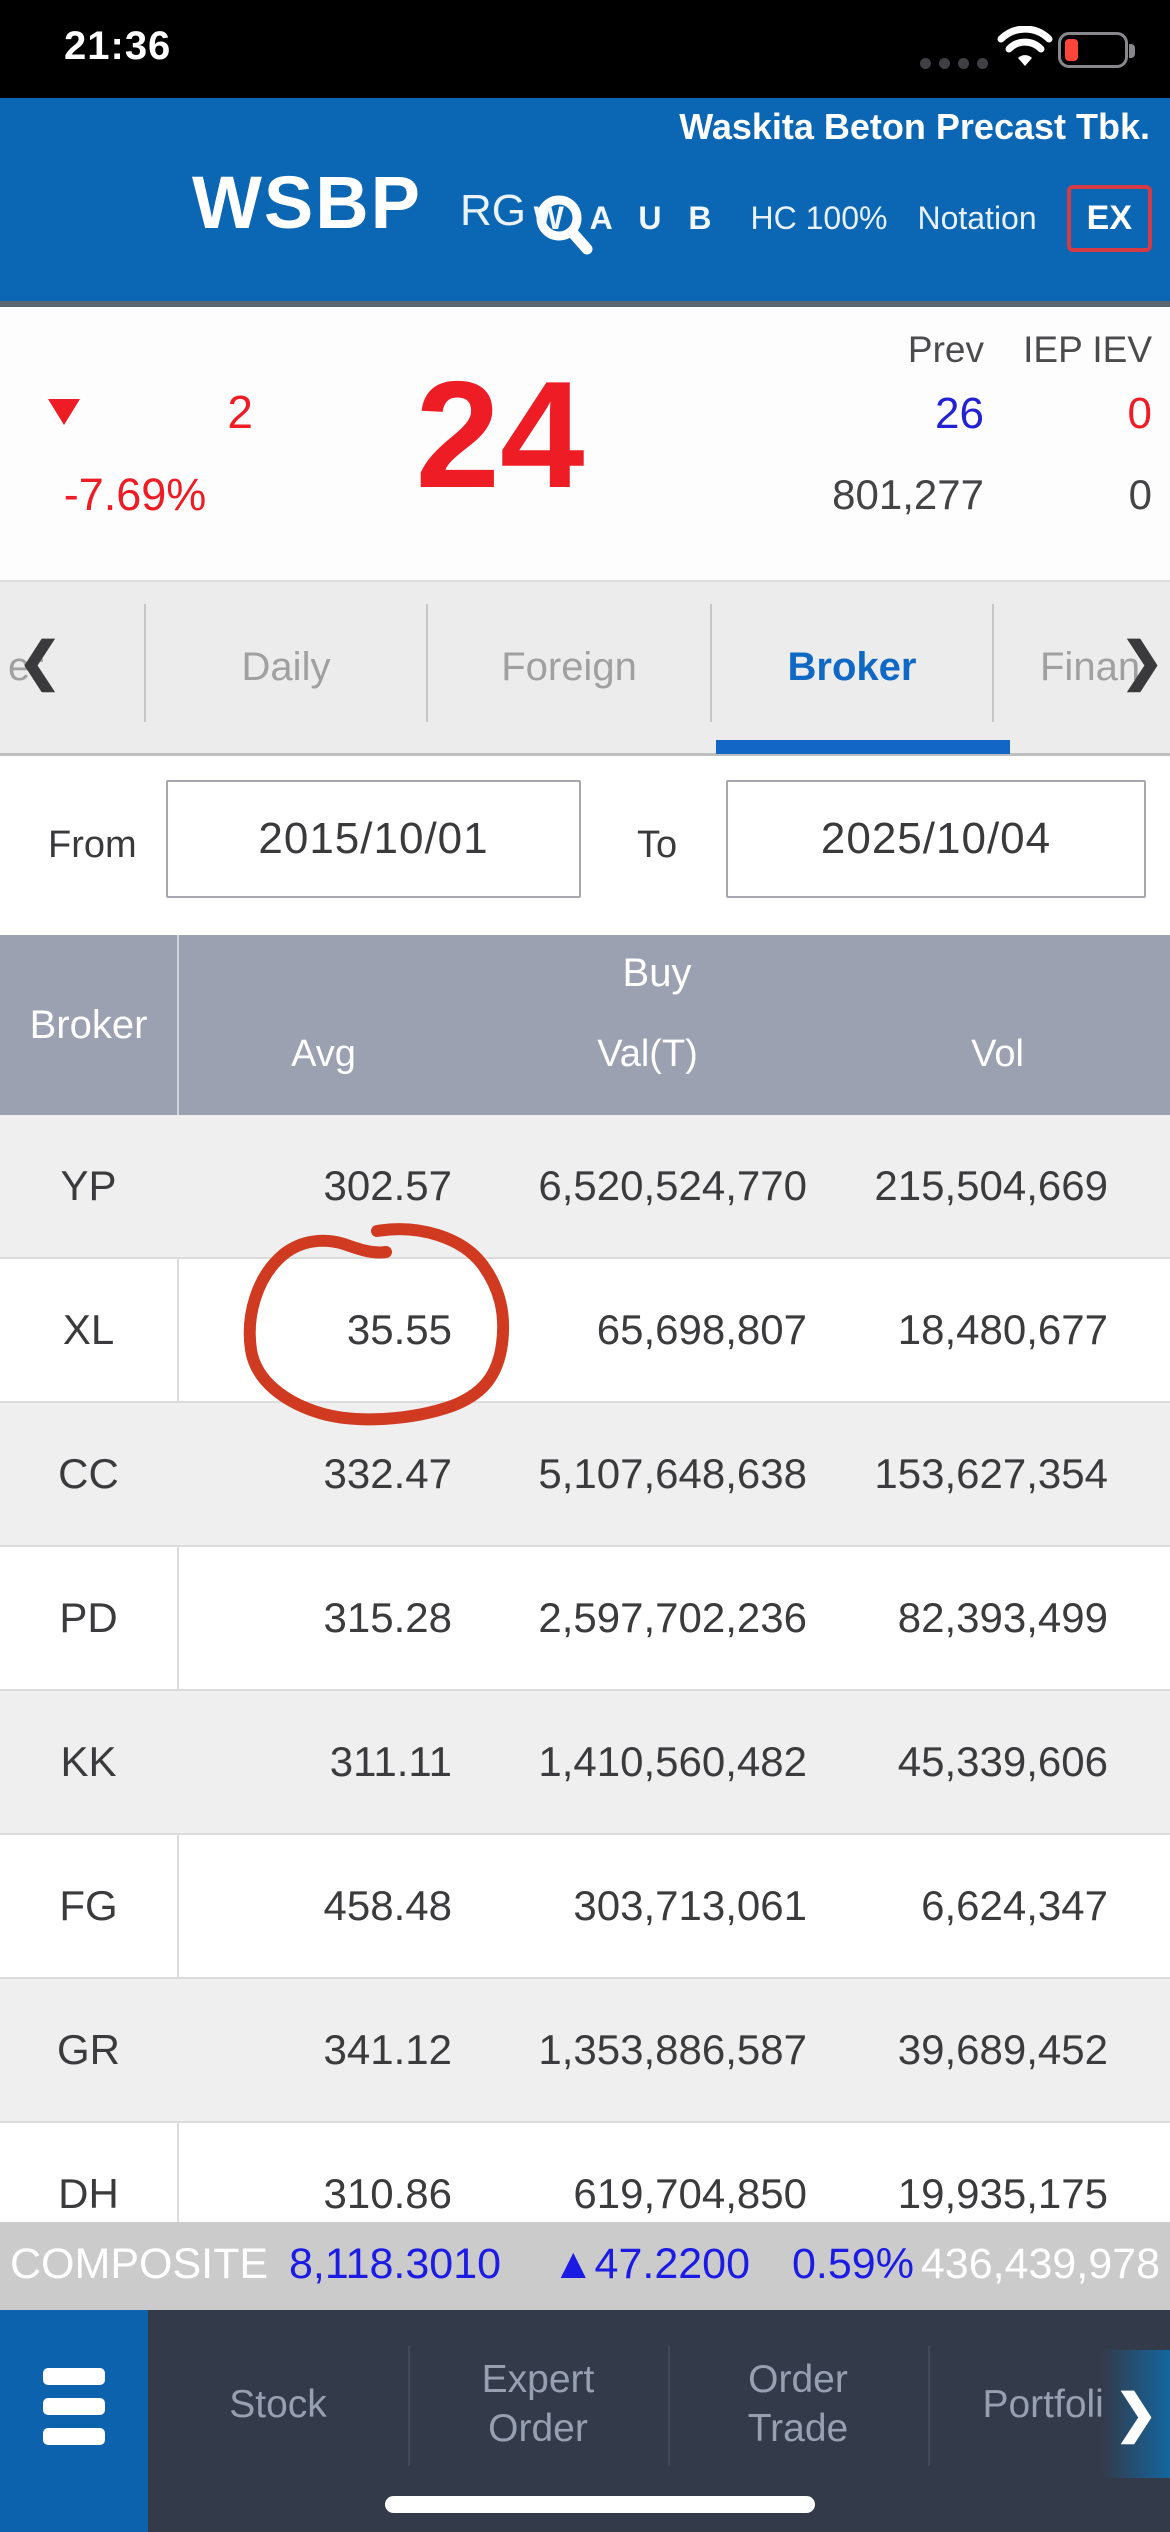  Describe the element at coordinates (647, 1054) in the screenshot. I see `val-column-header: Val(T)` at that location.